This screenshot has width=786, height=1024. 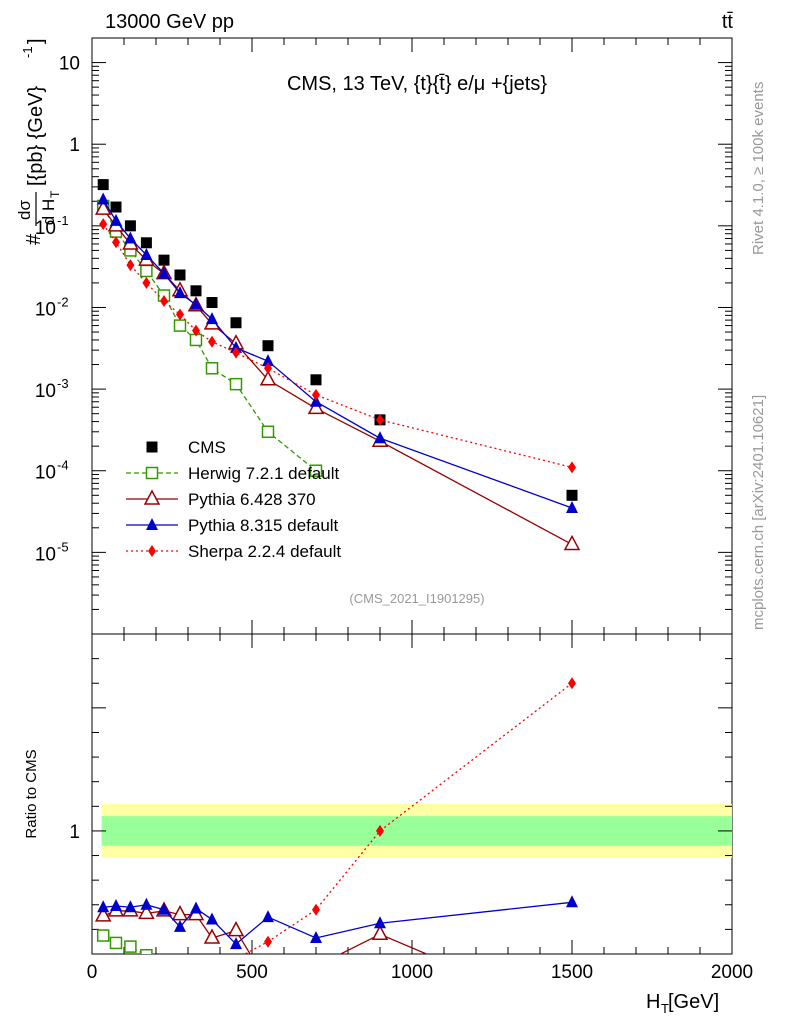 I want to click on y-label-sup: -1, so click(x=27, y=52).